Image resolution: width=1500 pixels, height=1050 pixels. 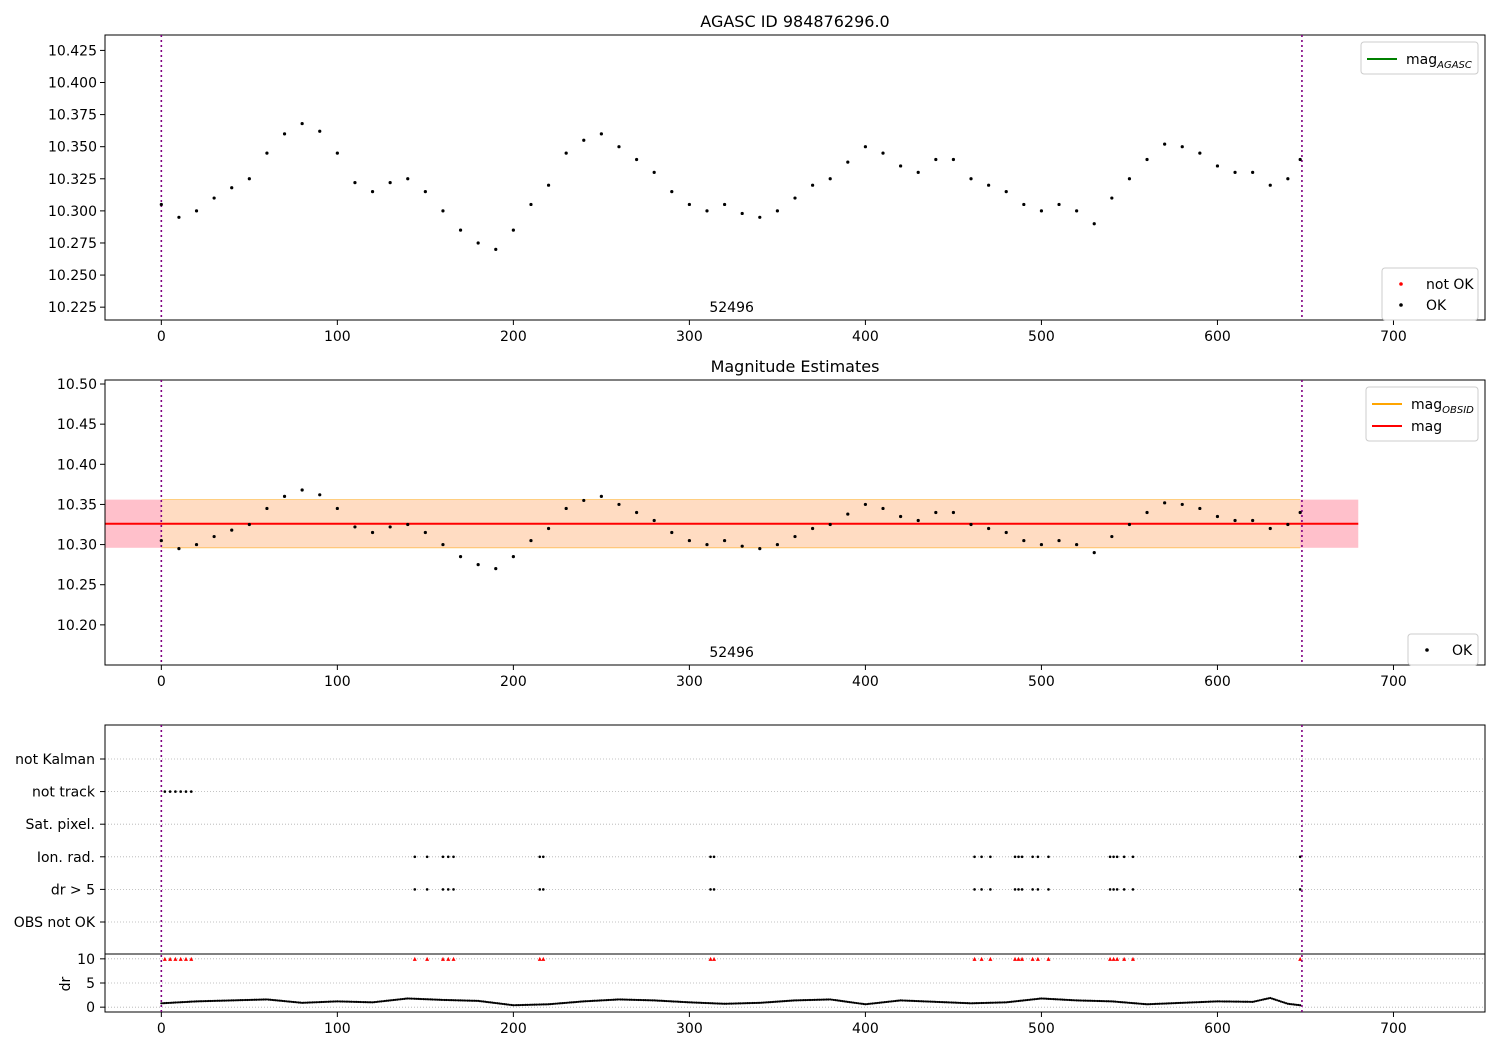 What do you see at coordinates (1393, 337) in the screenshot?
I see `p1-xtick-label: 700` at bounding box center [1393, 337].